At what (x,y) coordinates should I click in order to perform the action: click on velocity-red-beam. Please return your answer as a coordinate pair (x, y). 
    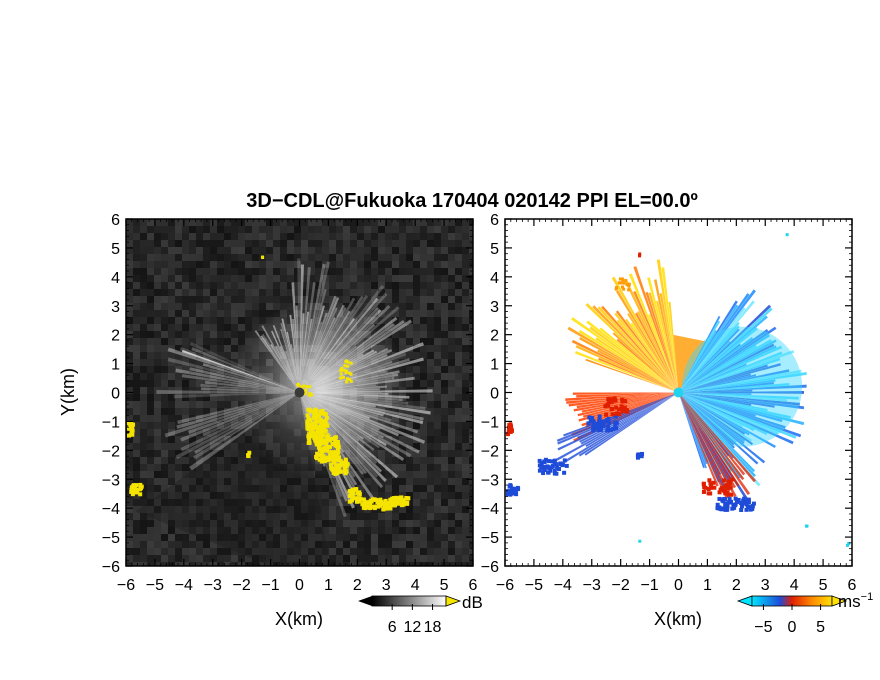
    Looking at the image, I should click on (627, 400).